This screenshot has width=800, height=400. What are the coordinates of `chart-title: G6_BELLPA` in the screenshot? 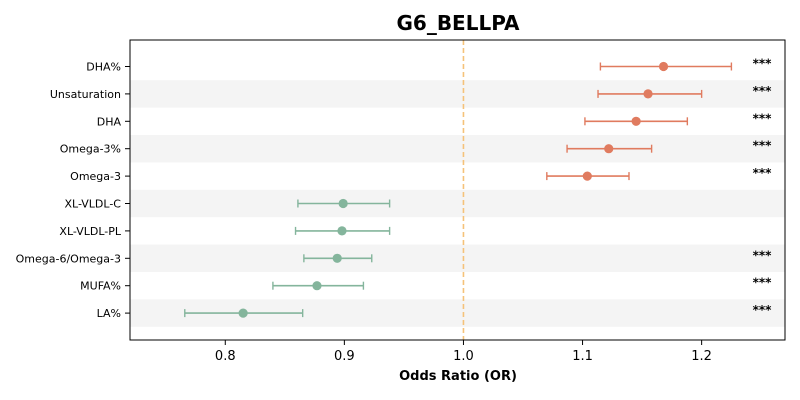 It's located at (458, 23).